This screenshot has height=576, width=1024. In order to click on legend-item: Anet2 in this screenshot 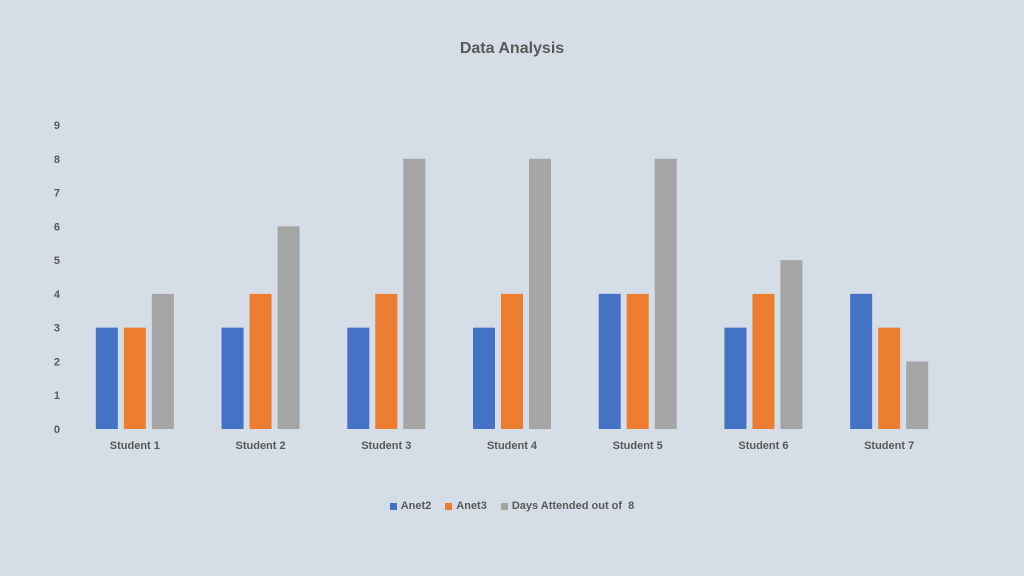, I will do `click(410, 506)`.